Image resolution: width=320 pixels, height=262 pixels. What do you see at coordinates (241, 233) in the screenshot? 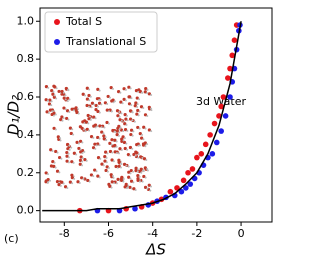
I see `x-tick-label: 0` at bounding box center [241, 233].